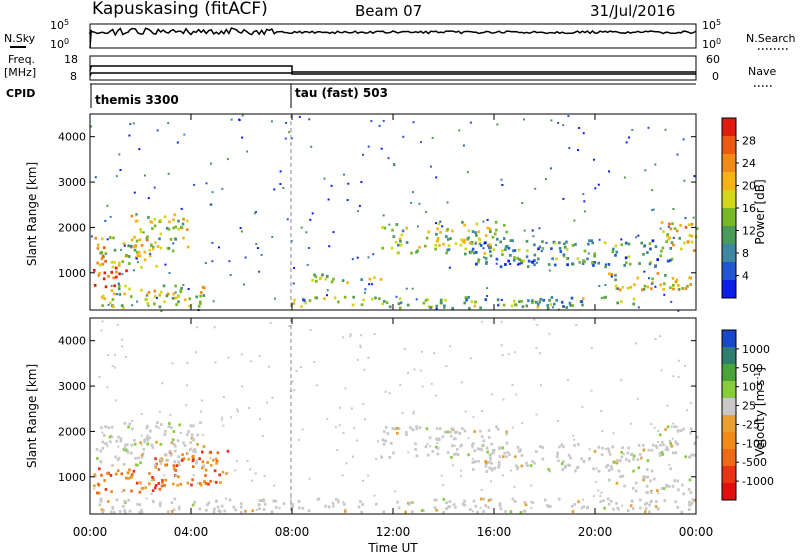 This screenshot has width=800, height=554. I want to click on colorbar-swatch, so click(729, 441).